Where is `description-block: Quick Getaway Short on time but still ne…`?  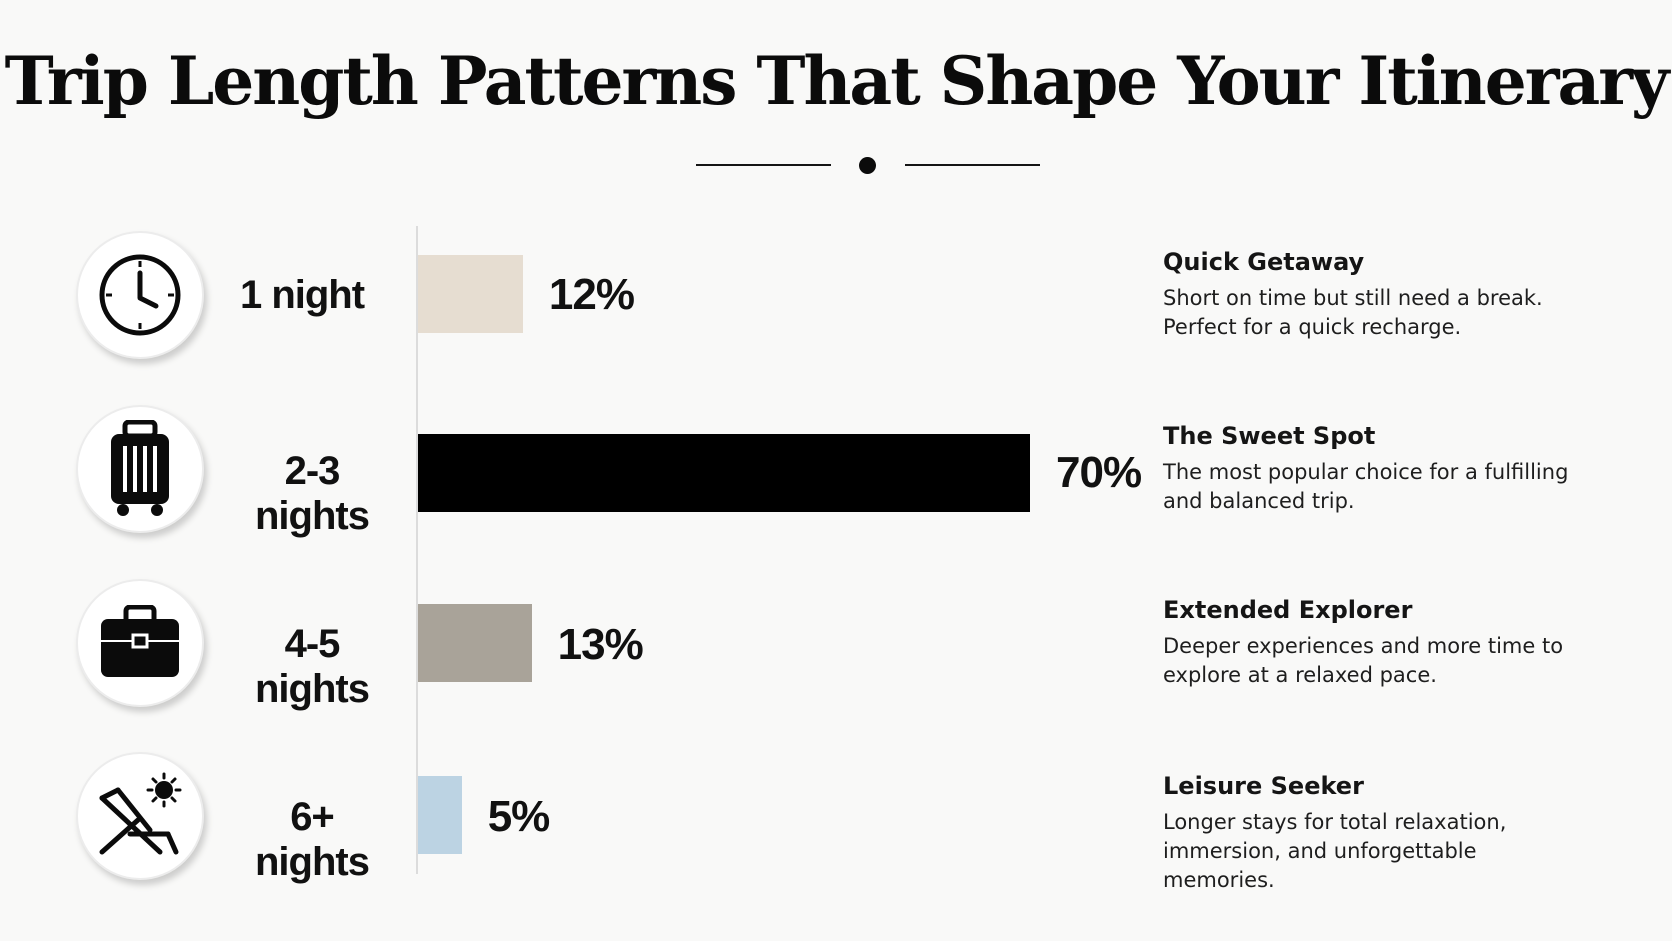 description-block: Quick Getaway Short on time but still ne… is located at coordinates (1403, 295).